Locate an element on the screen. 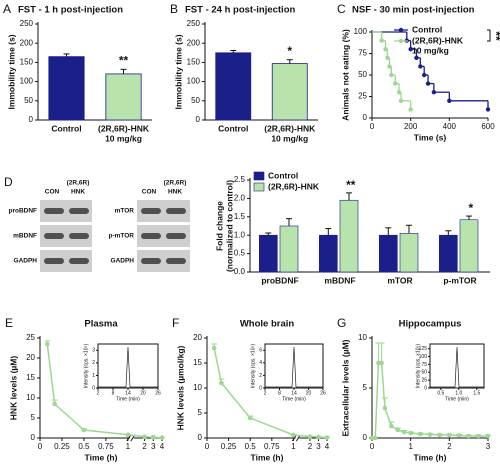 Image resolution: width=500 pixels, height=474 pixels. inset-x-label: Time (min) is located at coordinates (294, 399).